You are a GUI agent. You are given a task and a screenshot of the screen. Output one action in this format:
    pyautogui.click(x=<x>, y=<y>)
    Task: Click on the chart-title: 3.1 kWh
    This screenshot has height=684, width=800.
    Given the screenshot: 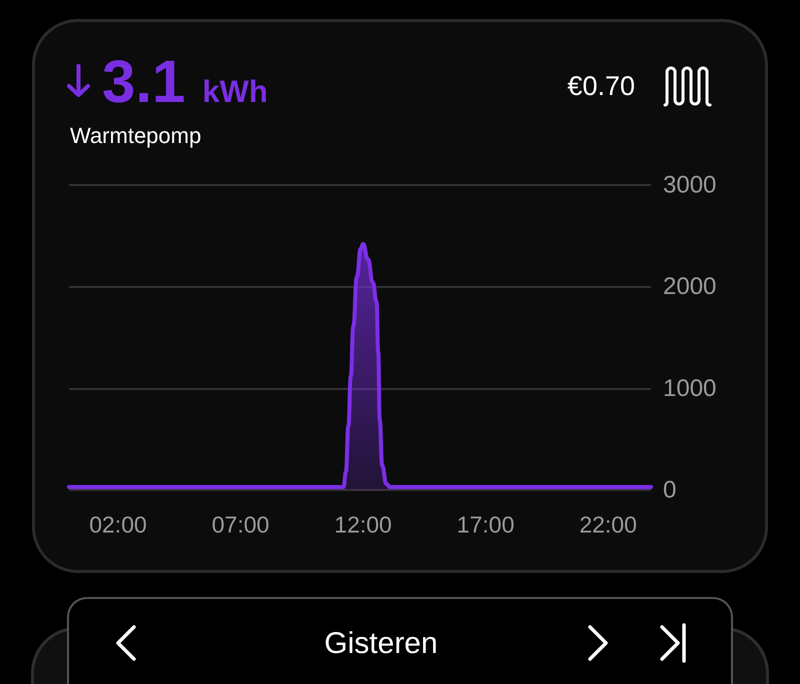 What is the action you would take?
    pyautogui.click(x=185, y=81)
    